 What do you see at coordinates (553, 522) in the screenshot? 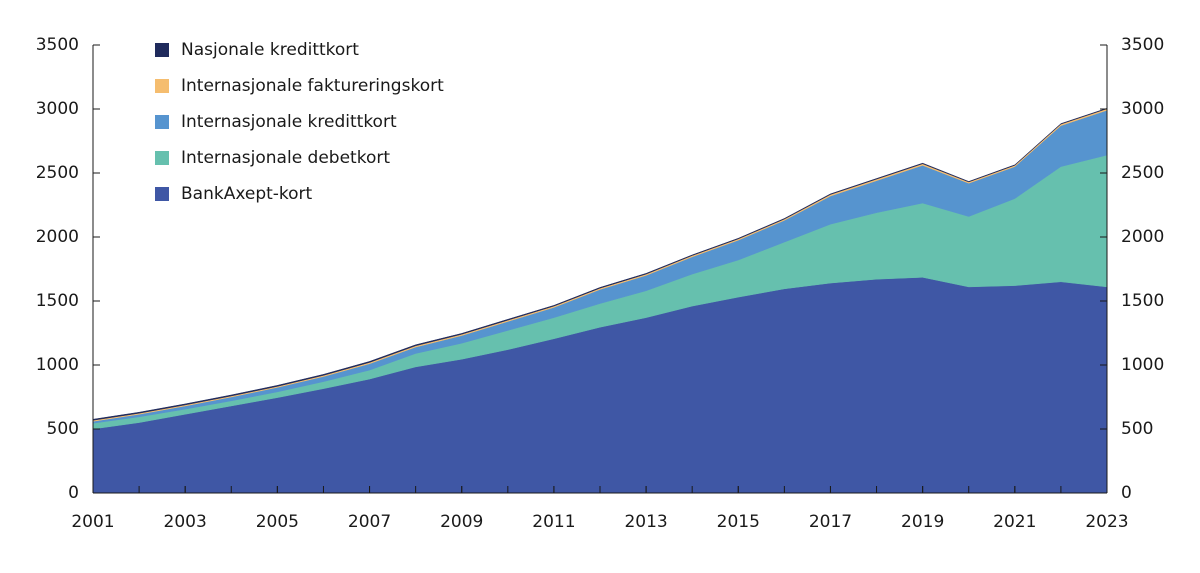
I see `x-tick-label: 2011` at bounding box center [553, 522].